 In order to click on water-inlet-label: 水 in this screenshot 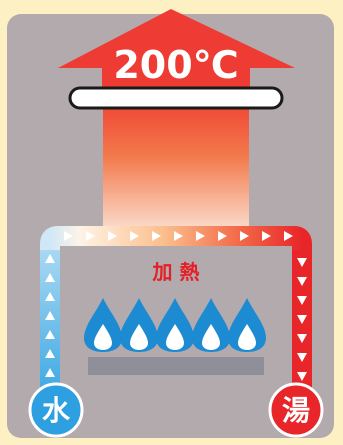, I will do `click(56, 410)`.